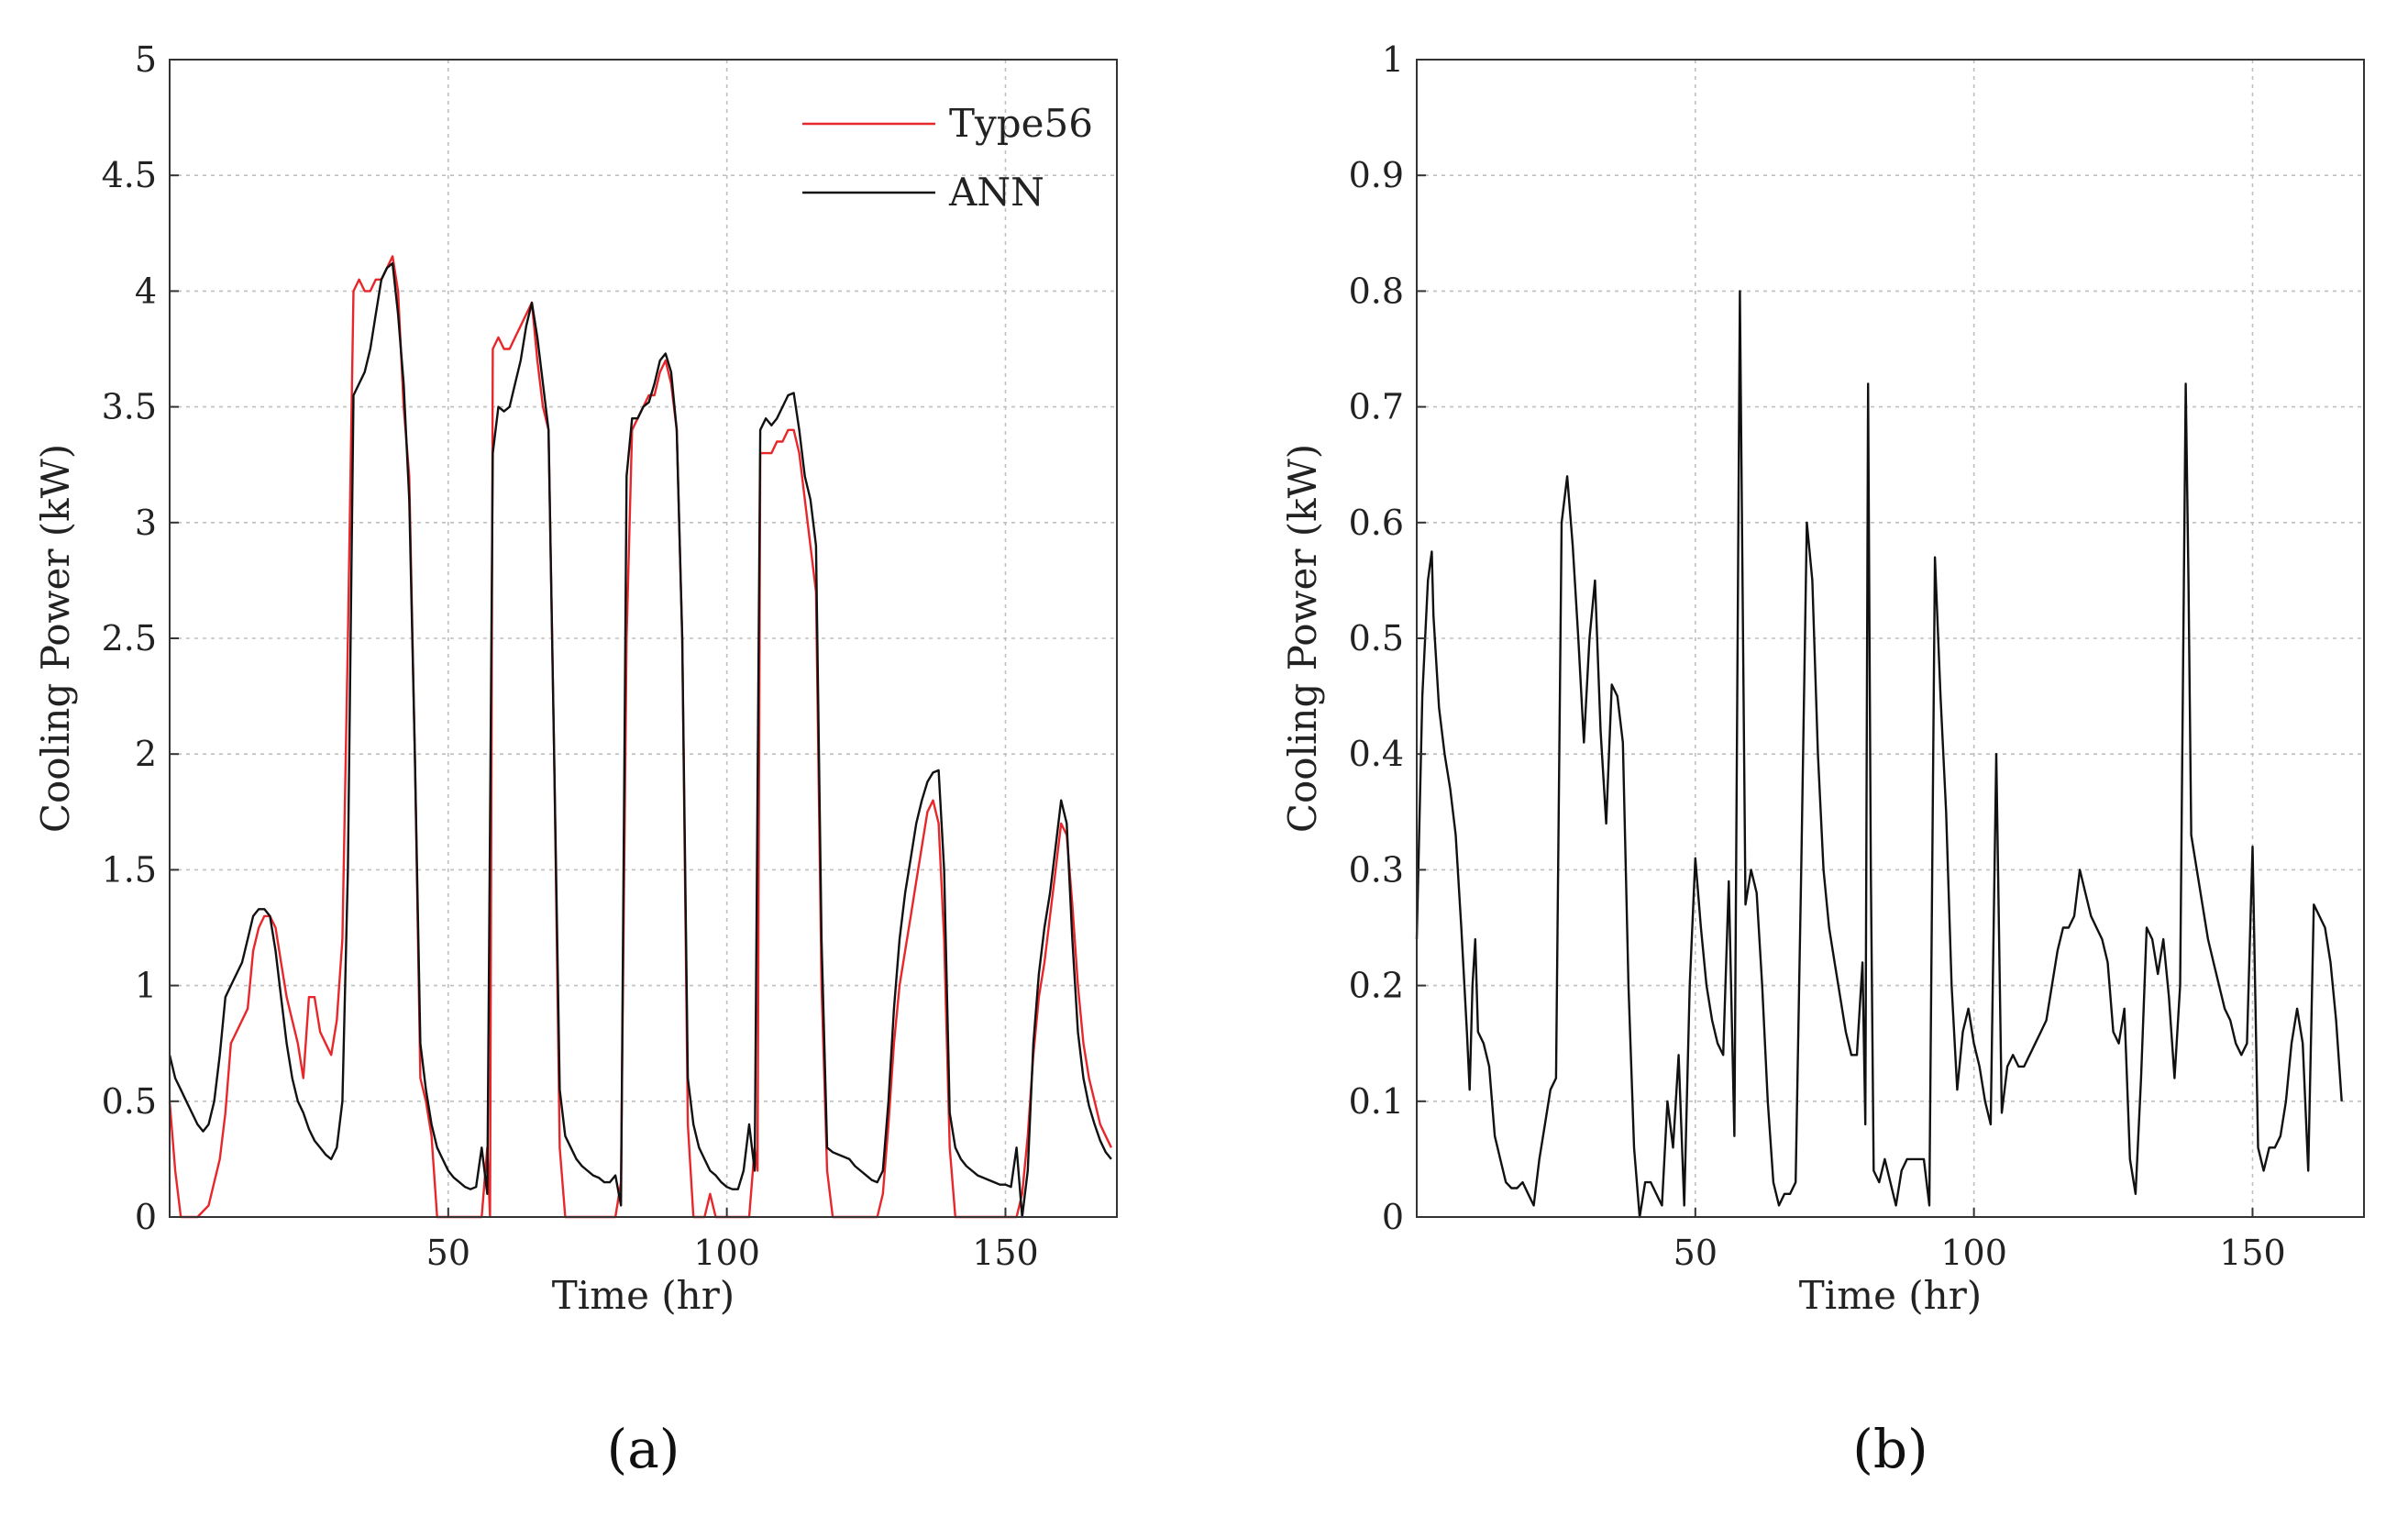 This screenshot has height=1527, width=2408. Describe the element at coordinates (55, 638) in the screenshot. I see `chart-a-y-axis-label: Cooling Power (kW)` at that location.